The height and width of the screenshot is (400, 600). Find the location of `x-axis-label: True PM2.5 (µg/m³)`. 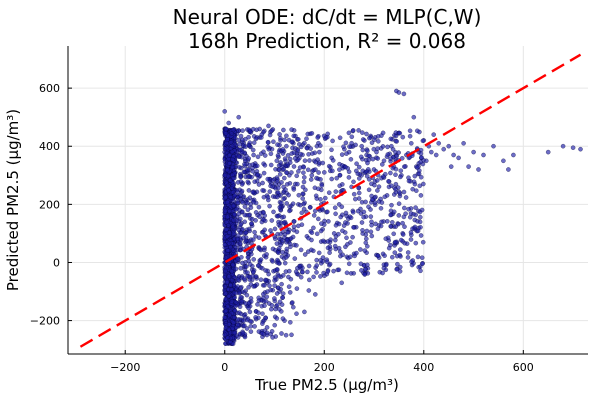

x-axis-label: True PM2.5 (µg/m³) is located at coordinates (326, 385).